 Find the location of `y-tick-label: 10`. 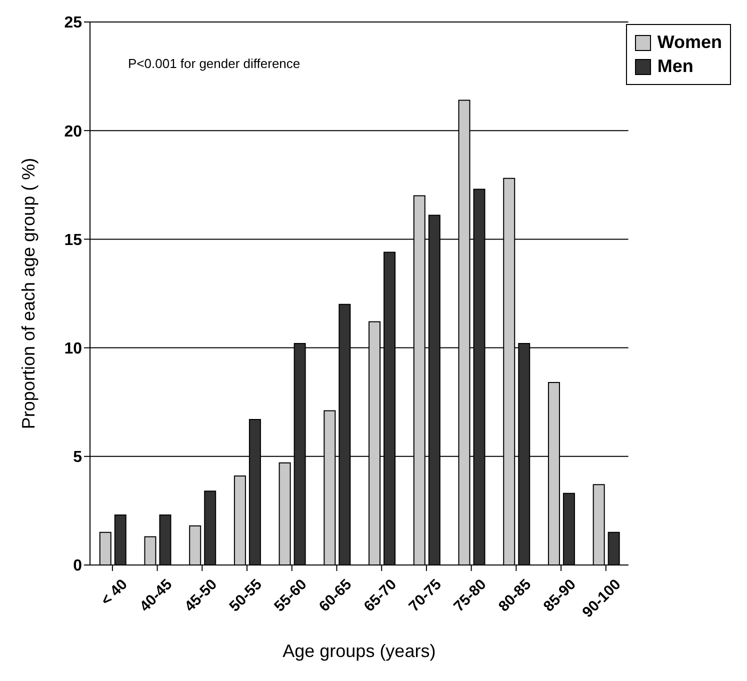

y-tick-label: 10 is located at coordinates (73, 349).